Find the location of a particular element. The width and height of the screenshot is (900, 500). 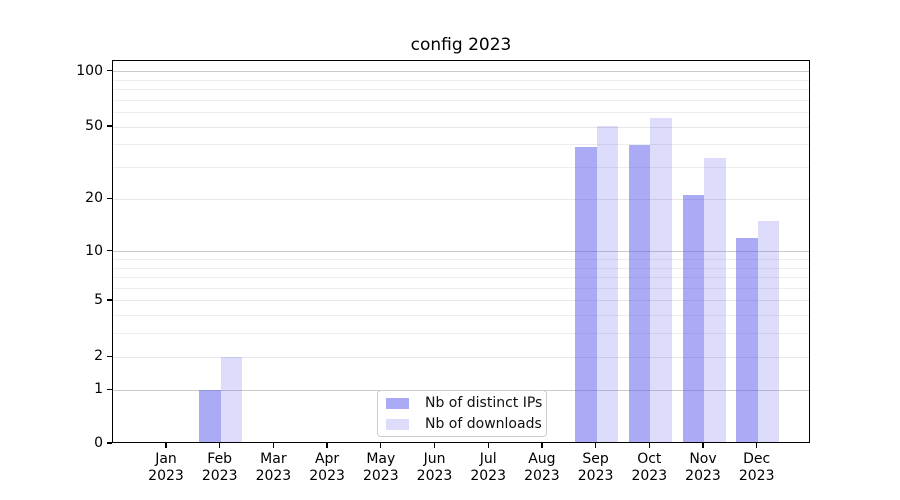

legend-item-downloads: Nb of downloads is located at coordinates (464, 424).